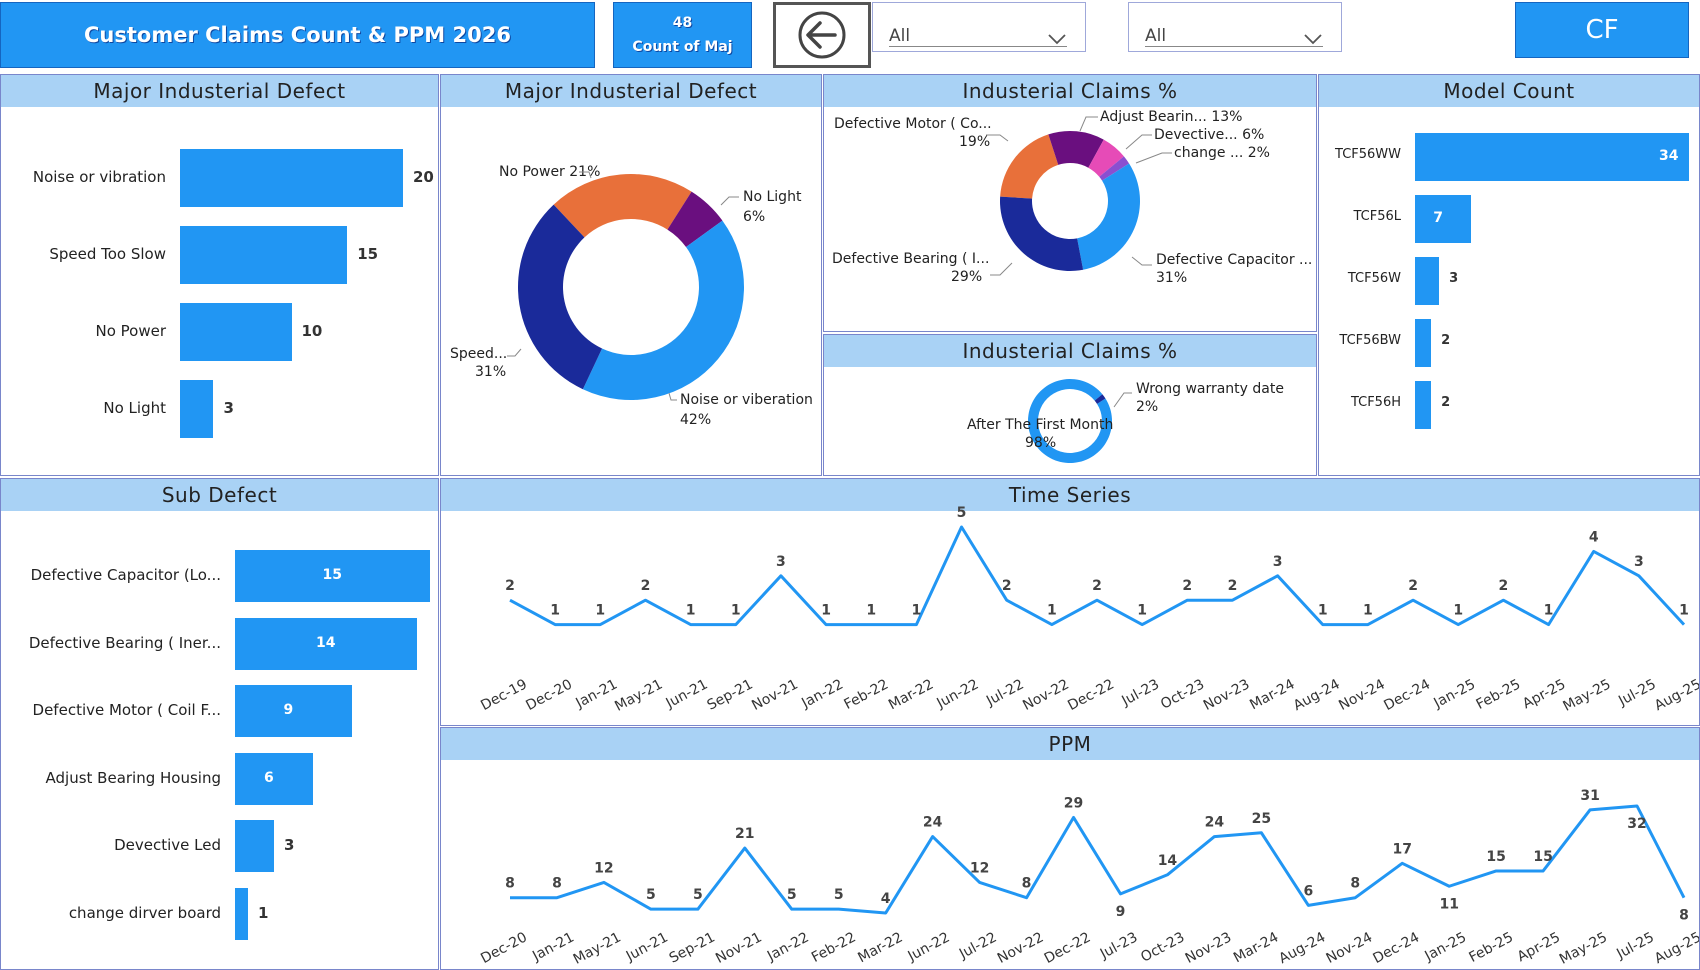  What do you see at coordinates (1209, 135) in the screenshot?
I see `claims-label-devective: Devective... 6%` at bounding box center [1209, 135].